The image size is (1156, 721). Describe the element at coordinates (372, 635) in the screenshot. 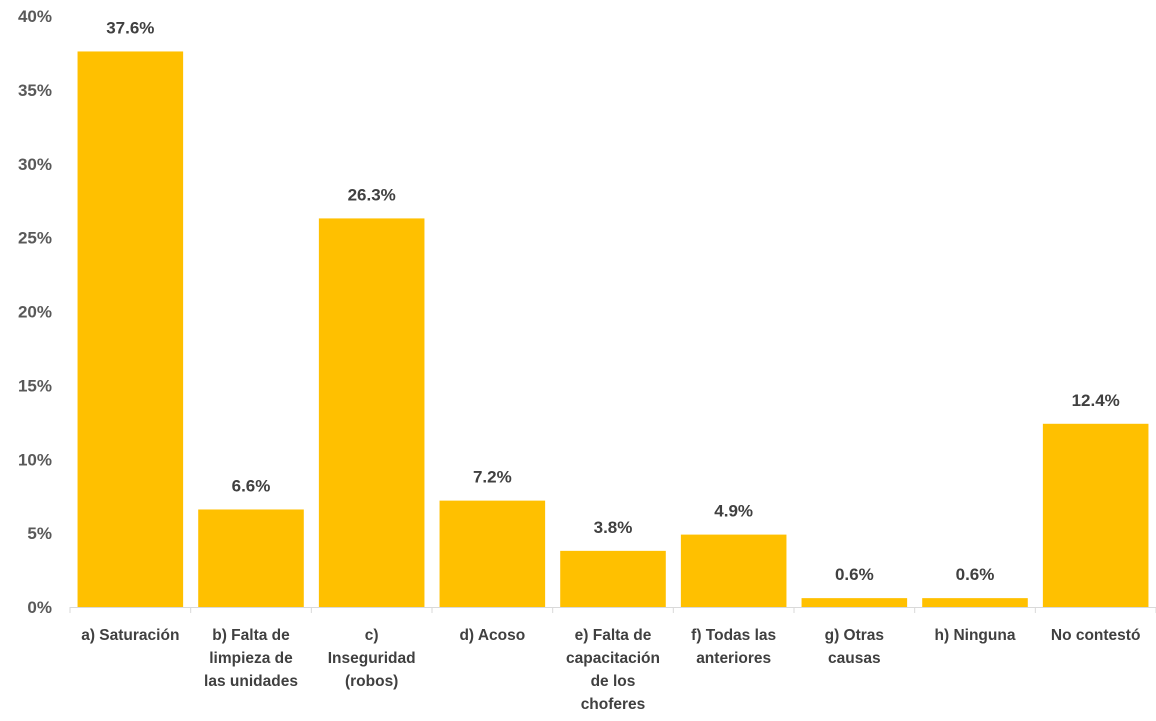

I see `category-label: c)` at that location.